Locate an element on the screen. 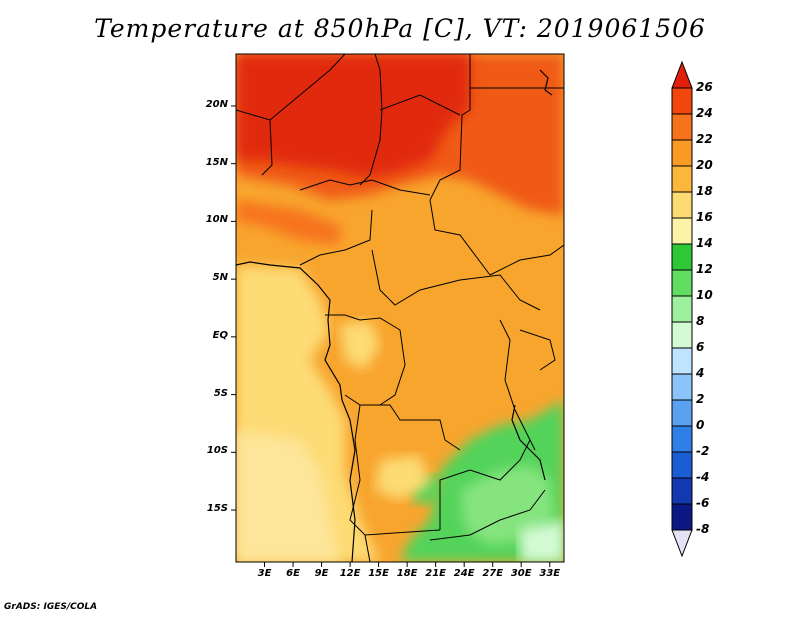  border-algeria-mali is located at coordinates (291, 87).